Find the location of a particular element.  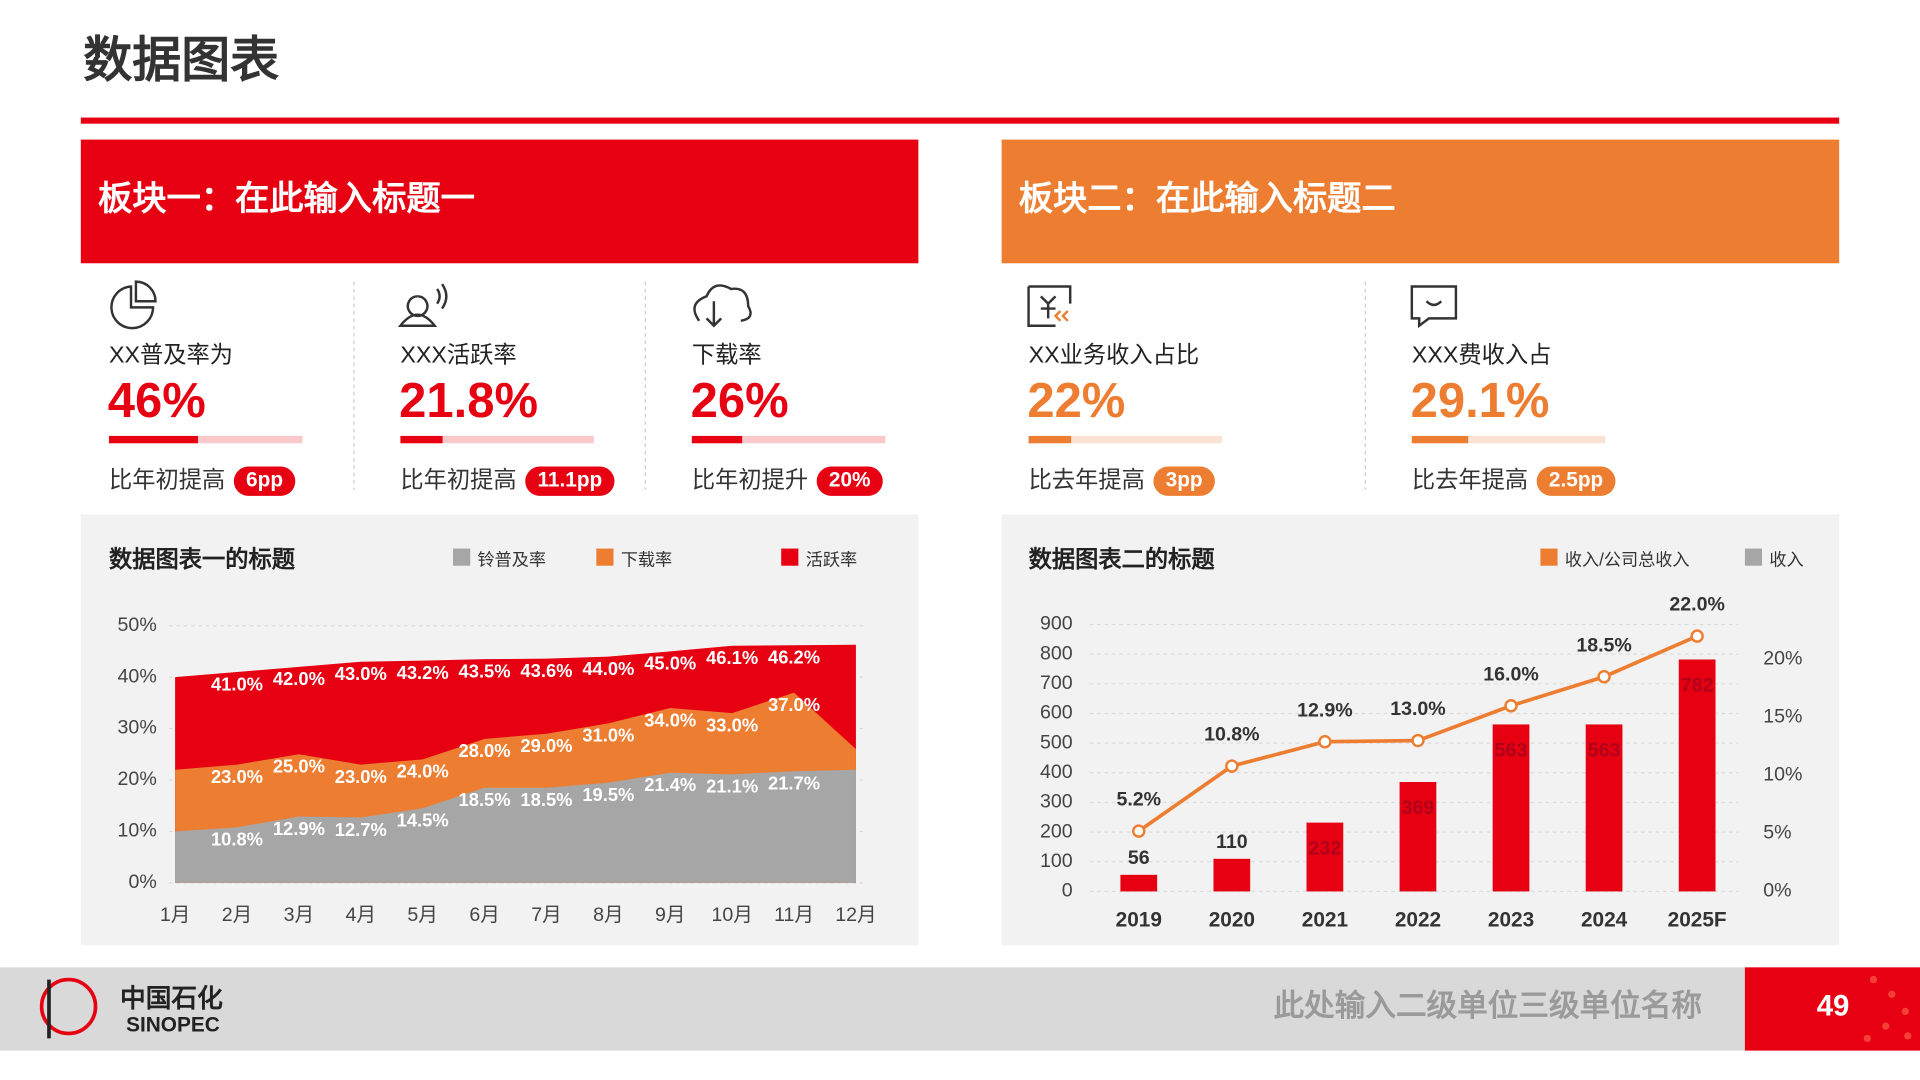

x-tick-label: 2021 is located at coordinates (1325, 919).